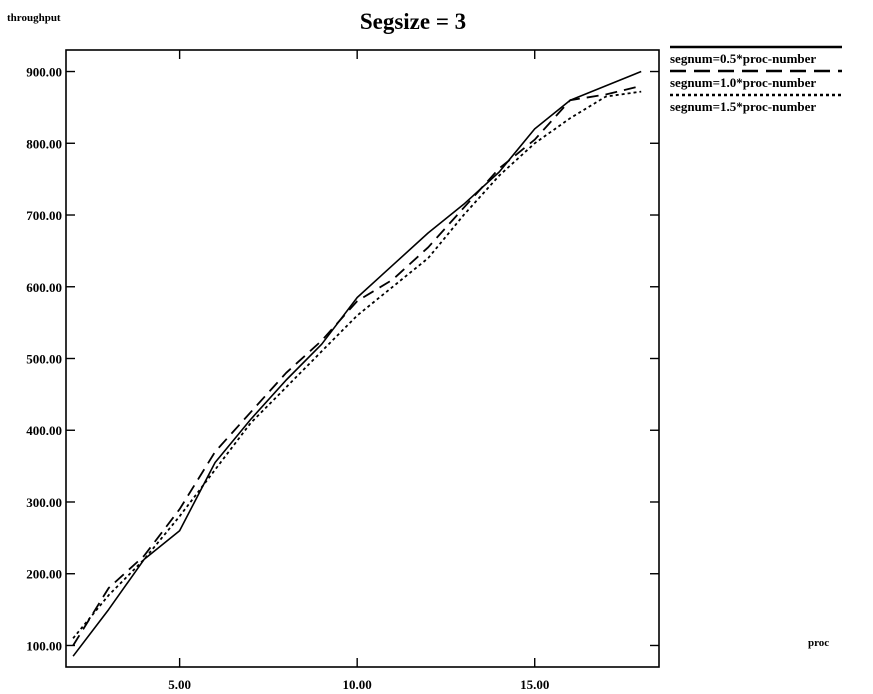 The height and width of the screenshot is (694, 873). What do you see at coordinates (357, 684) in the screenshot?
I see `x-tick-label: 10.00` at bounding box center [357, 684].